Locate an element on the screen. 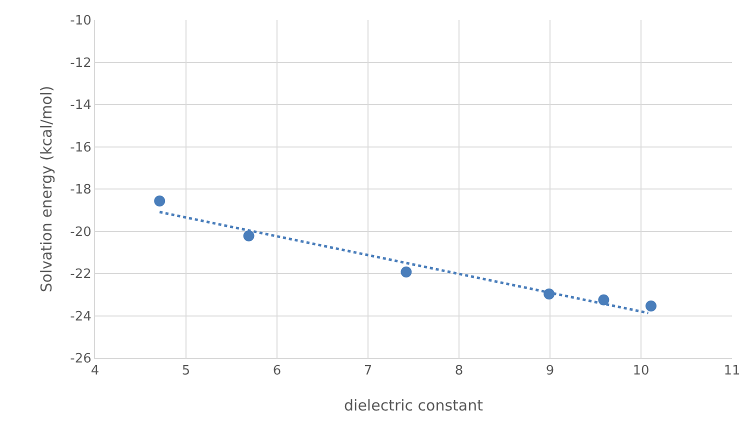 Image resolution: width=749 pixels, height=442 pixels. x-tick-label: 6 is located at coordinates (277, 371).